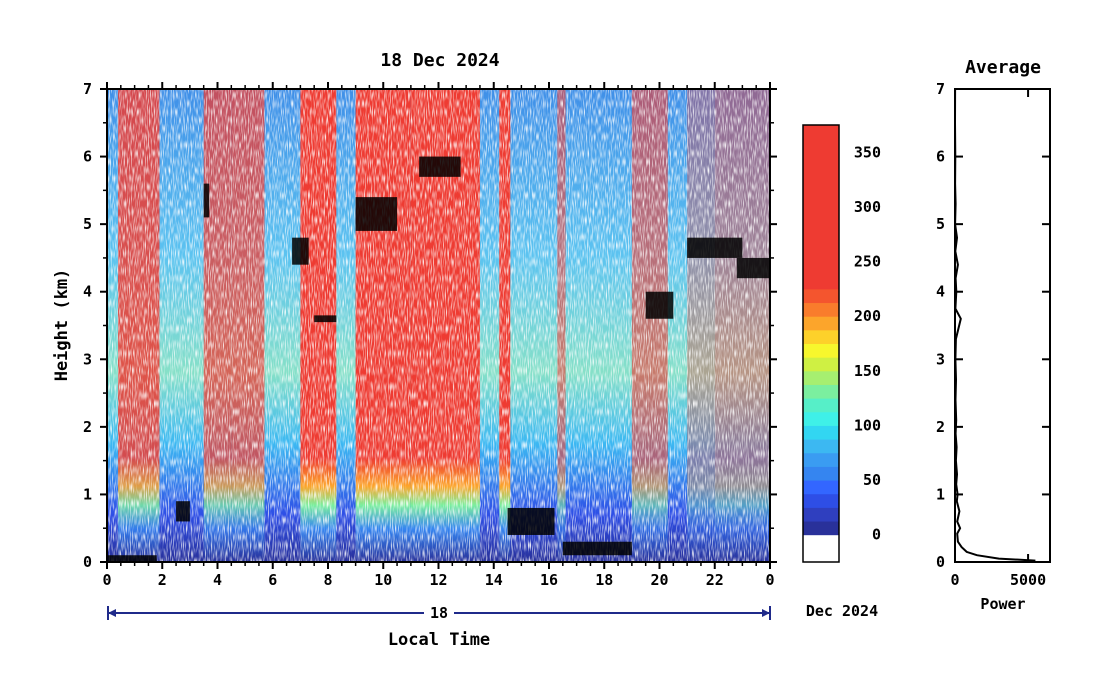  What do you see at coordinates (940, 89) in the screenshot?
I see `profile-y-tick-label: 7` at bounding box center [940, 89].